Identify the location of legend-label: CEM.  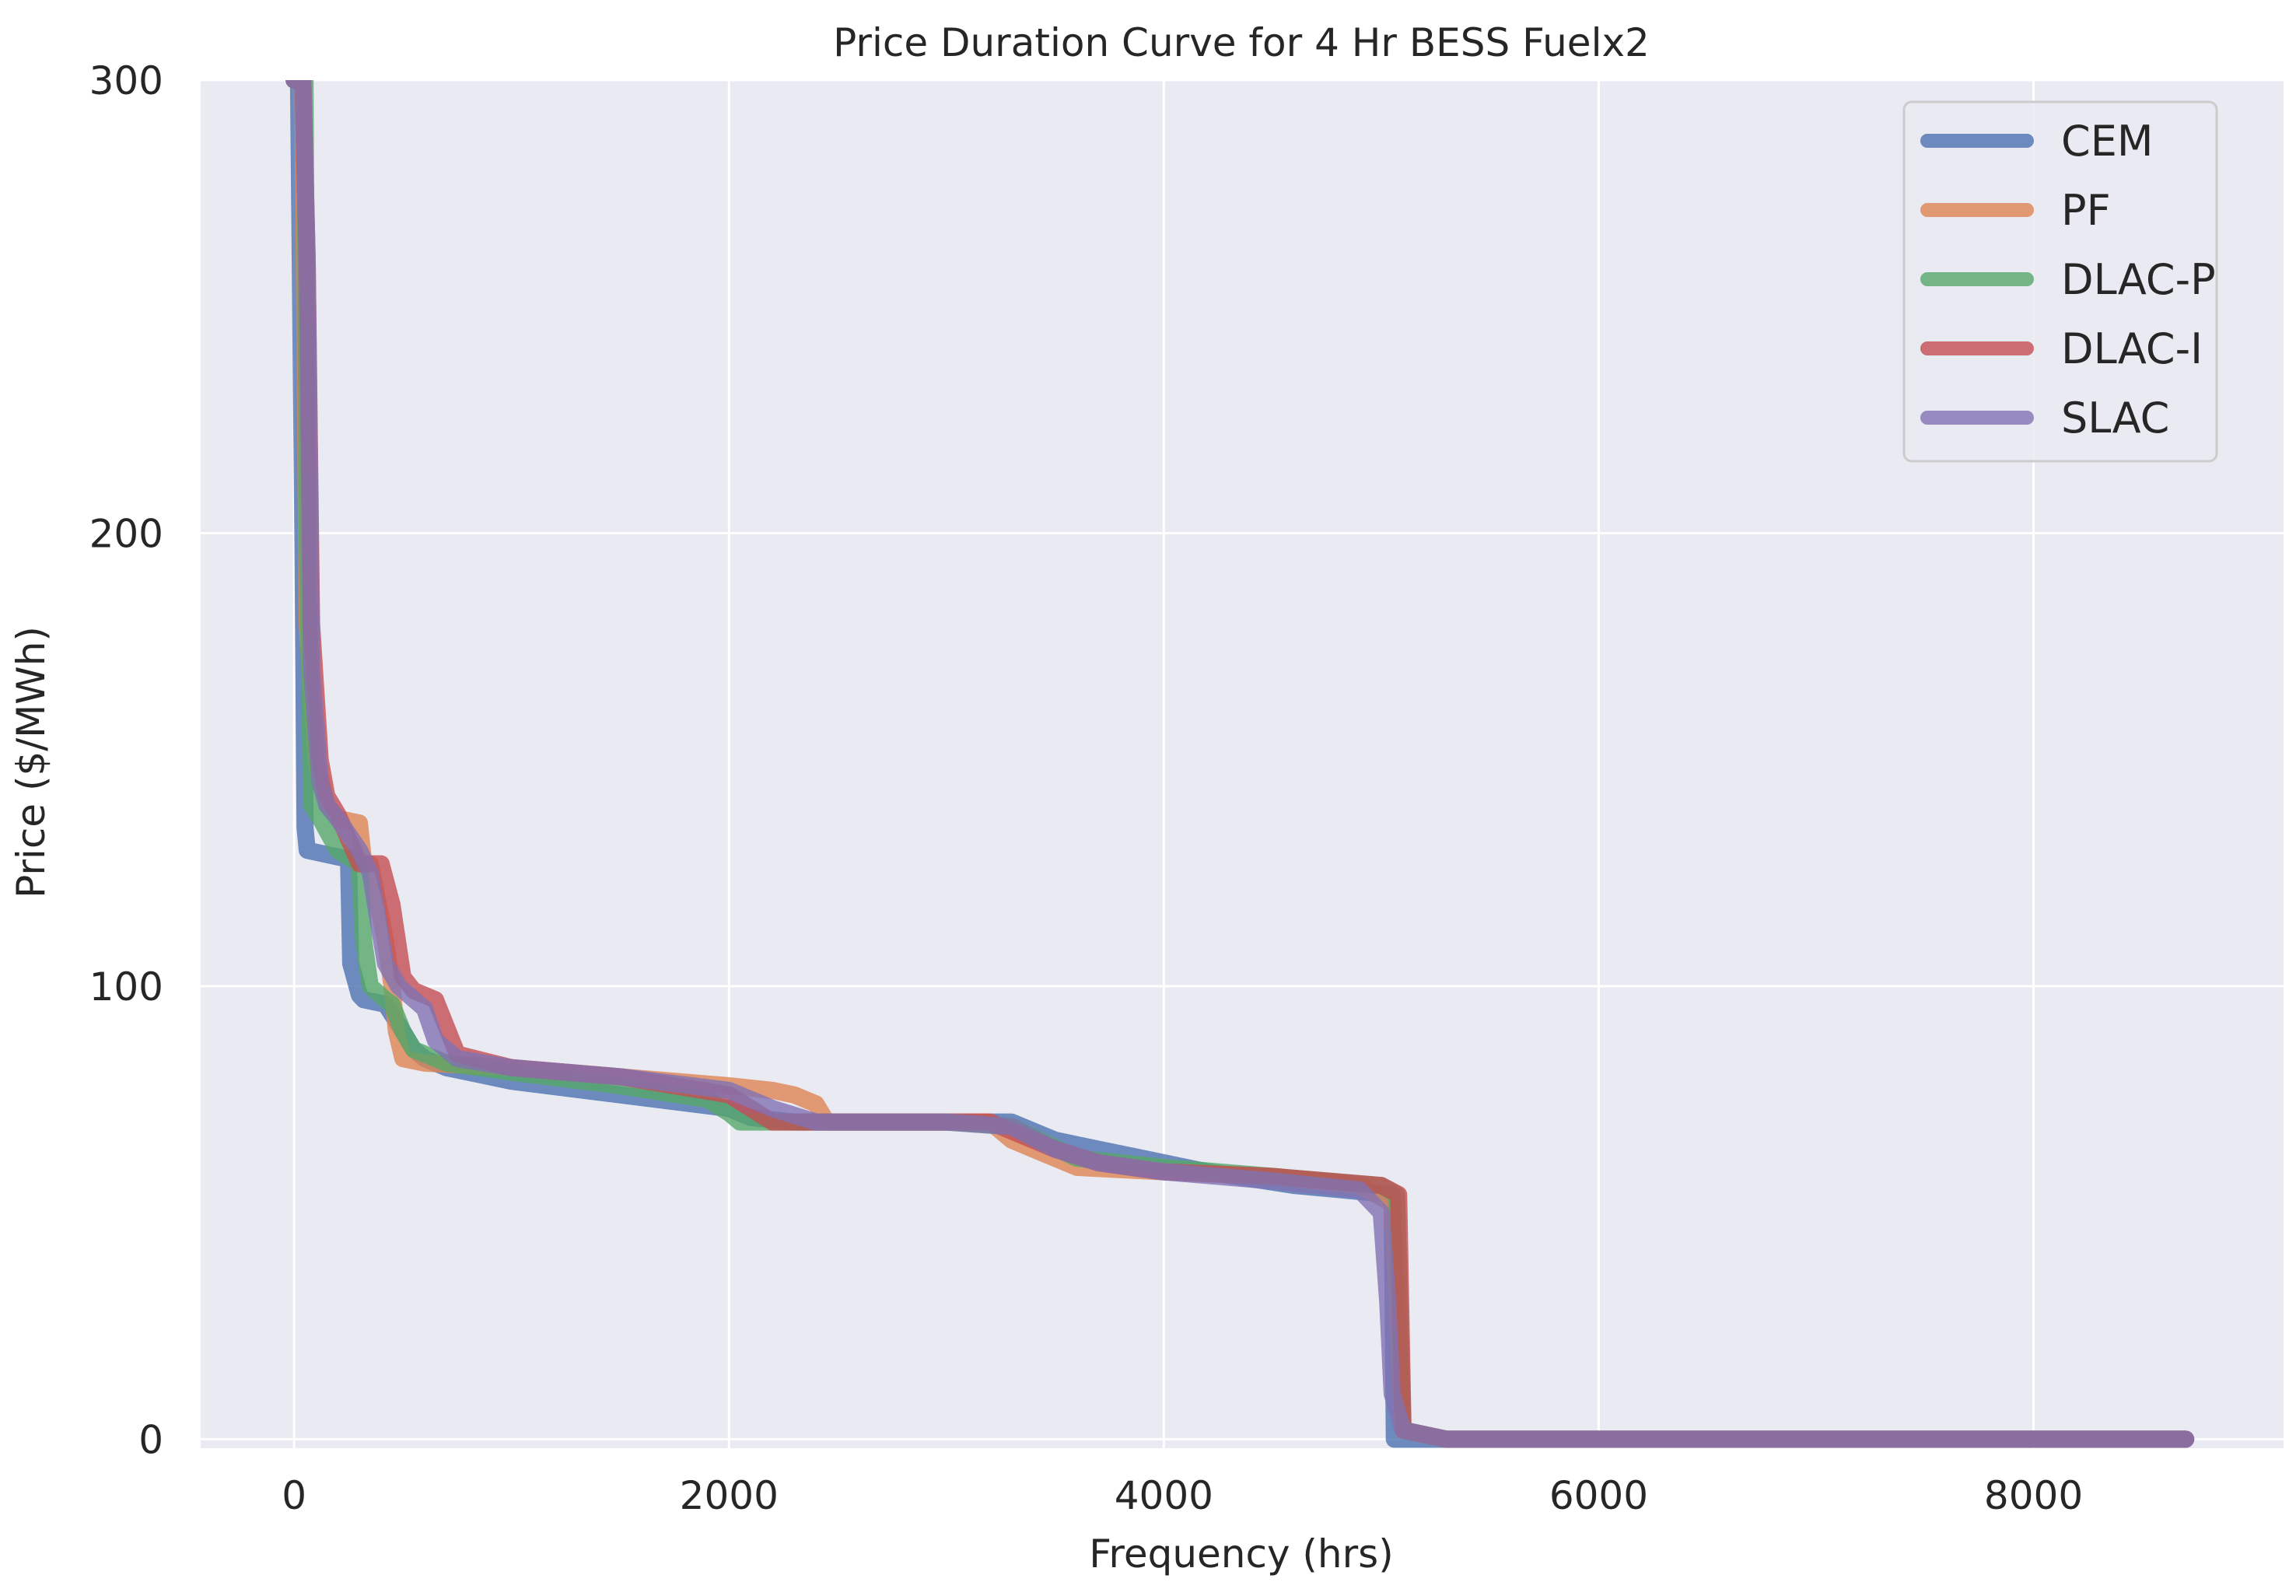
(2107, 142).